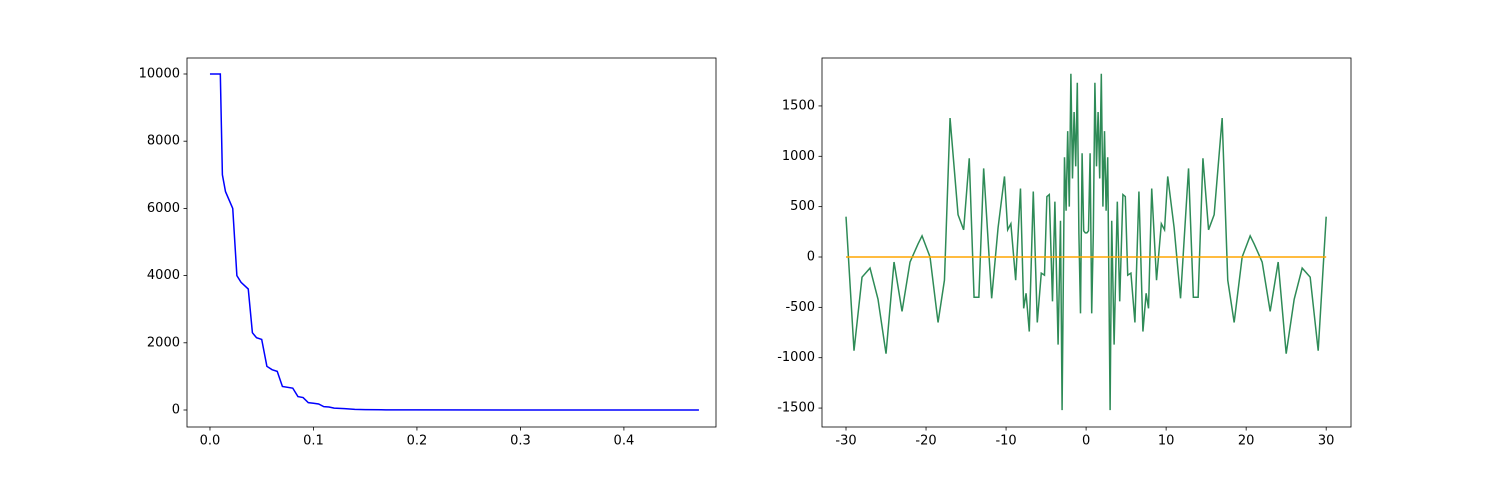 The height and width of the screenshot is (480, 1500). I want to click on x-tick-label: -10, so click(1005, 441).